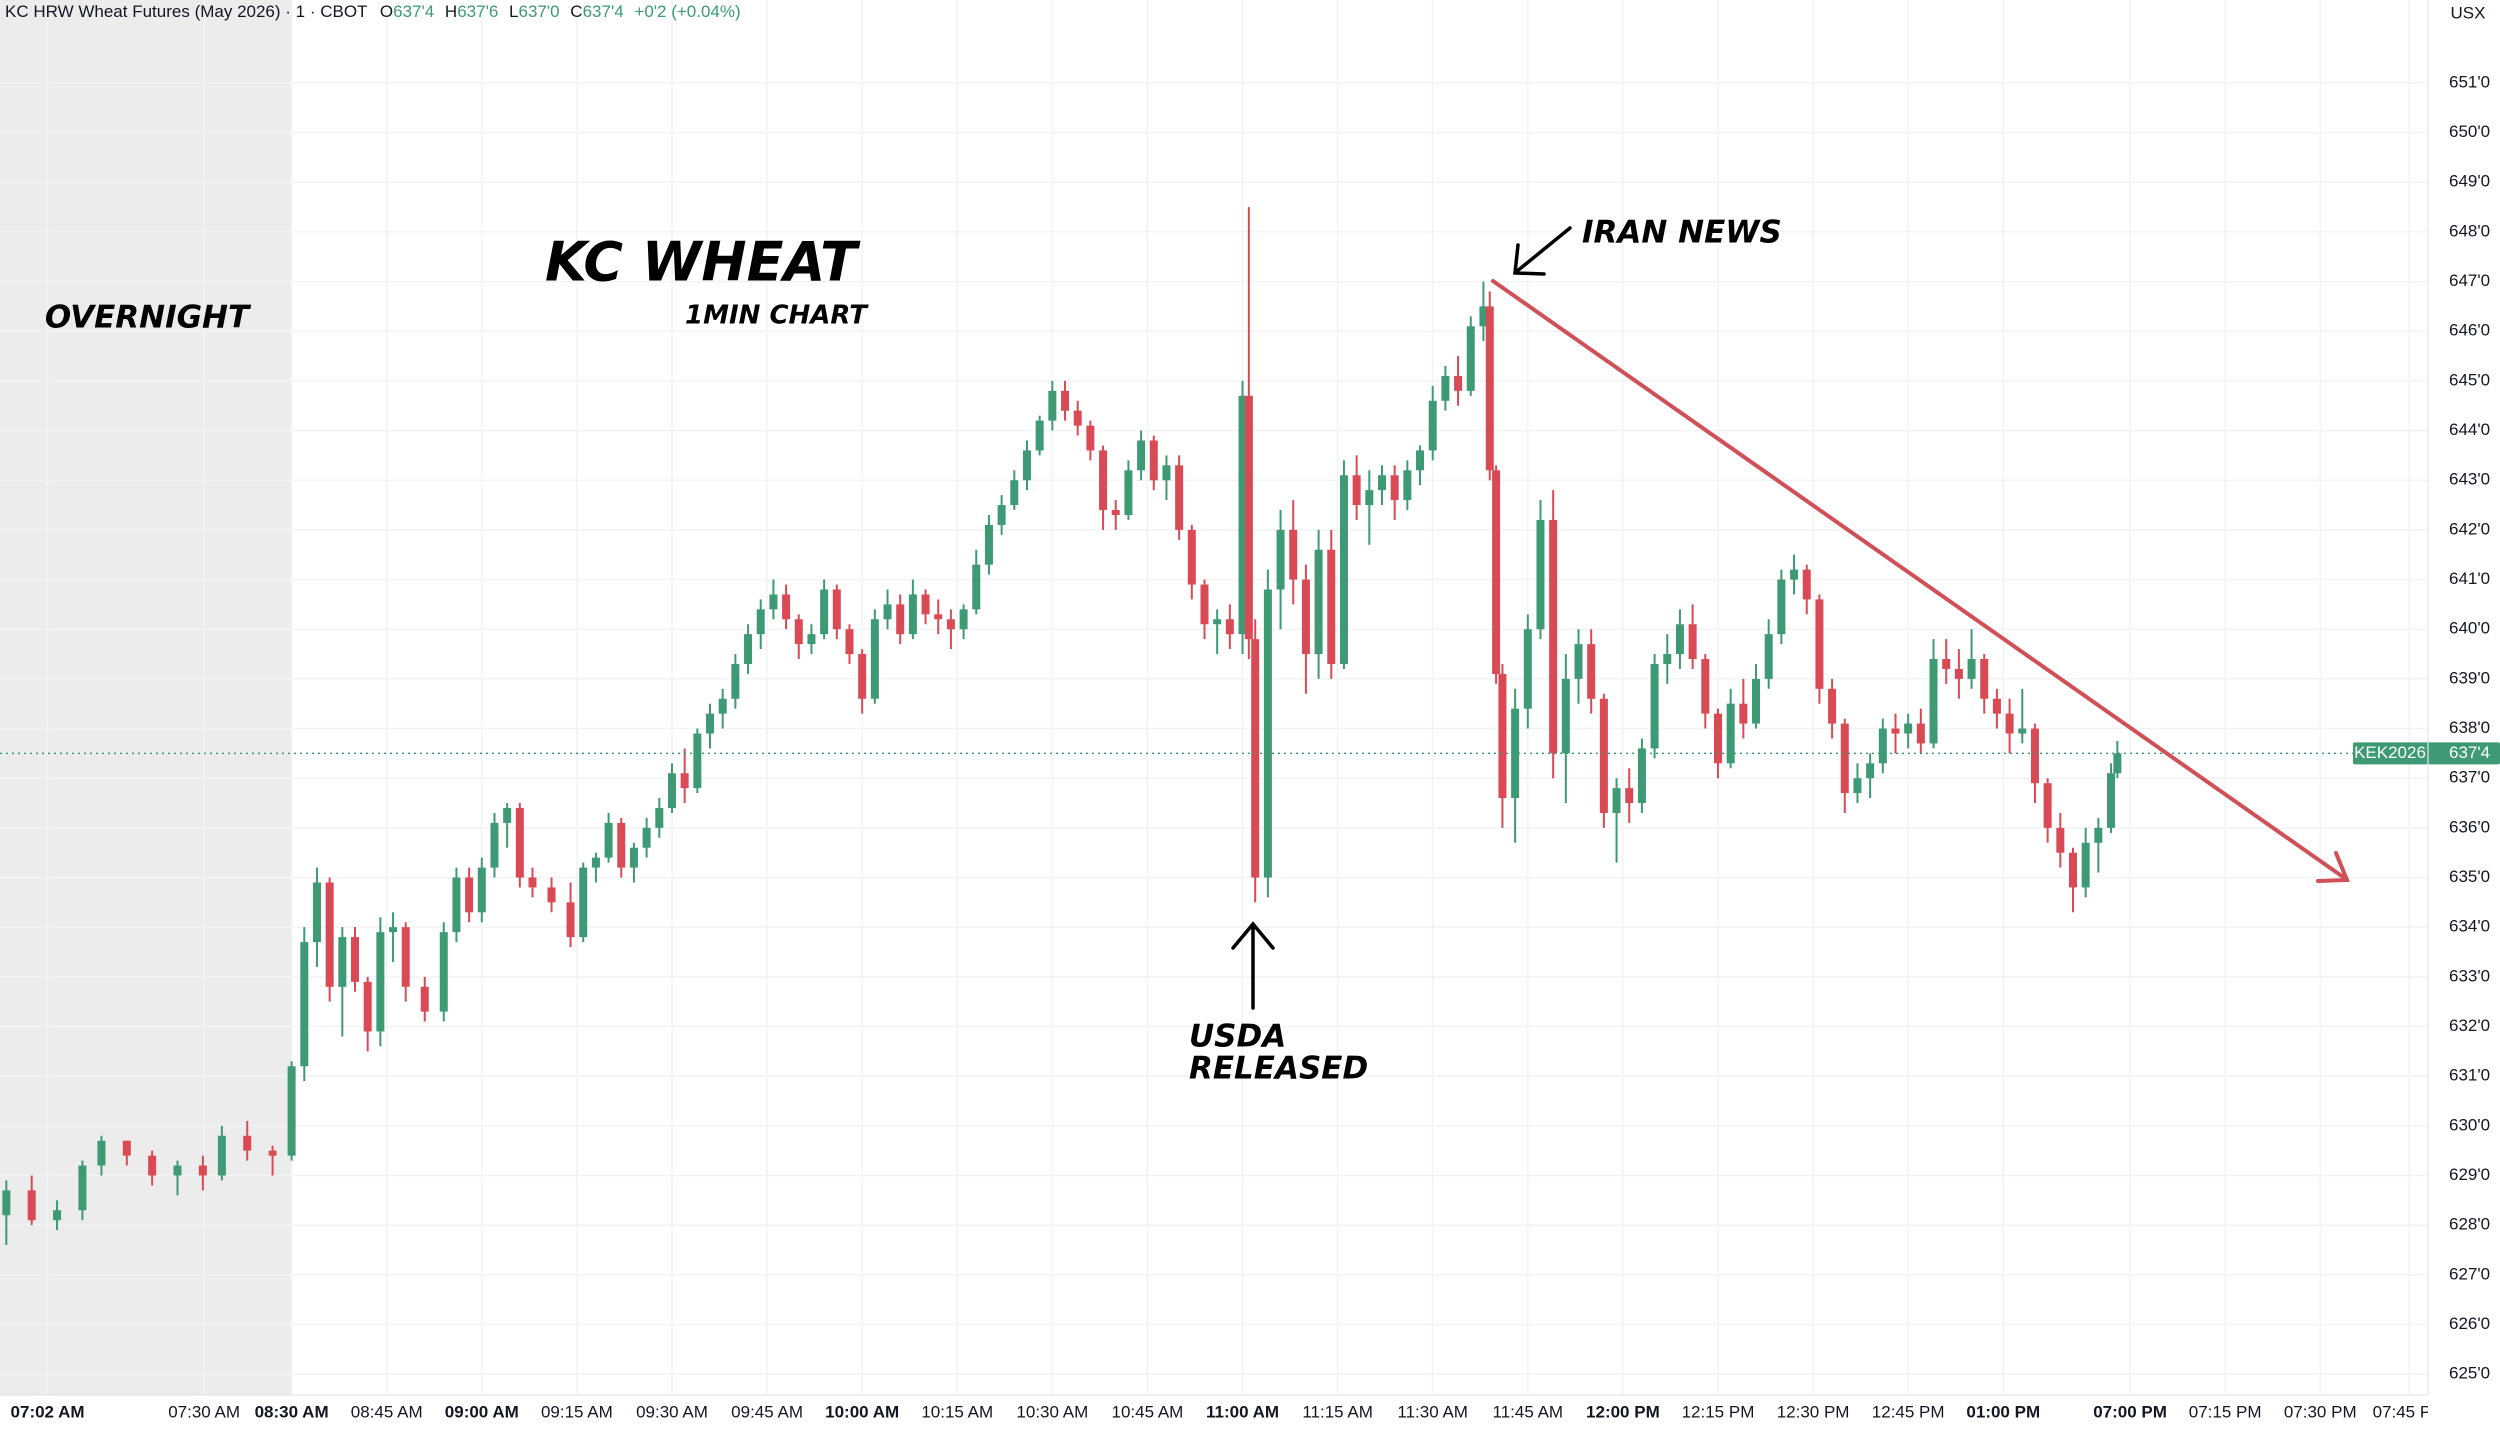  I want to click on last-symbol: KEK2026, so click(2390, 752).